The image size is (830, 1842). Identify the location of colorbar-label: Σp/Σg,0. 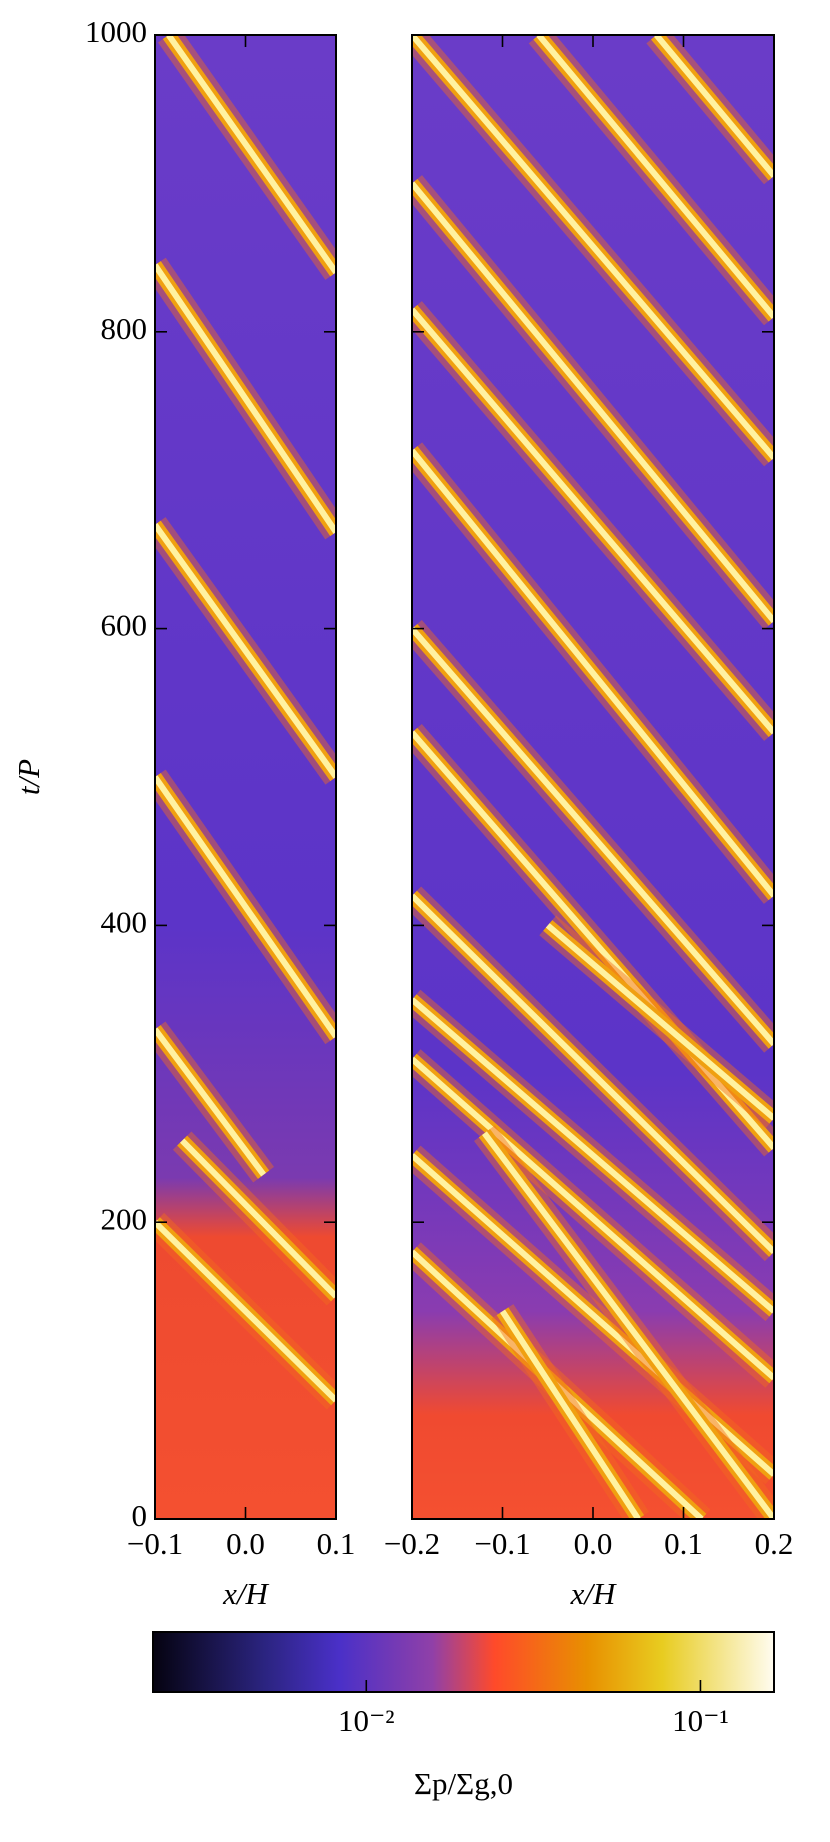
(463, 1783).